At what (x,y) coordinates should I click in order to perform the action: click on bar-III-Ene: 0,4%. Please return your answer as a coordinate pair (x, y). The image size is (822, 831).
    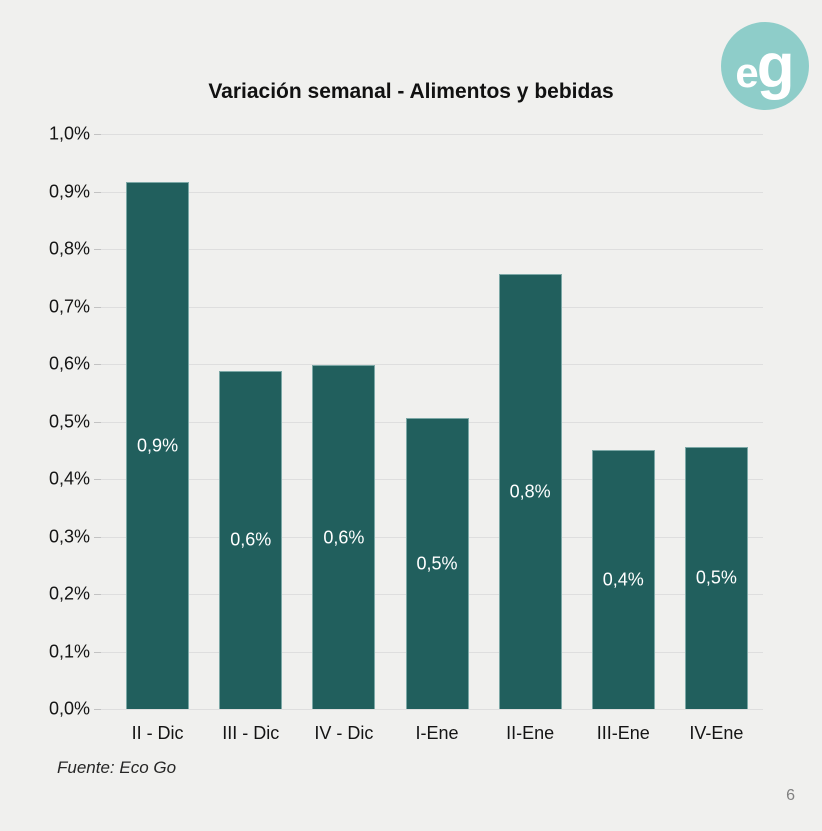
    Looking at the image, I should click on (623, 579).